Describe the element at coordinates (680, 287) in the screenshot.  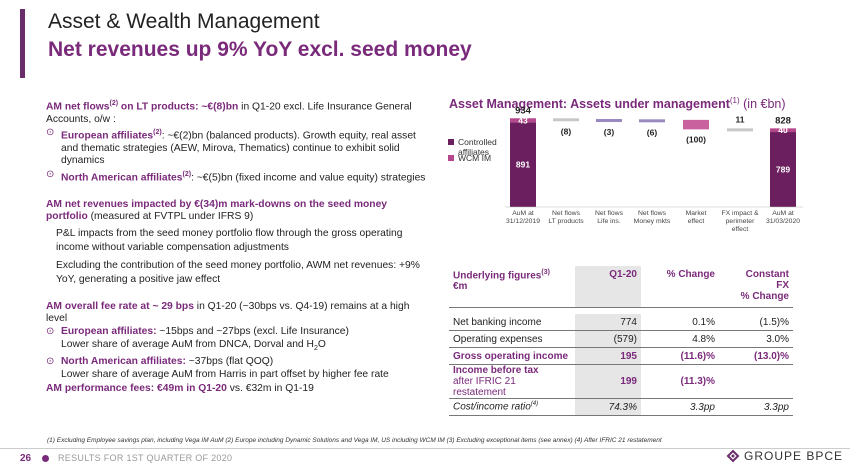
I see `header-col-change: % Change` at that location.